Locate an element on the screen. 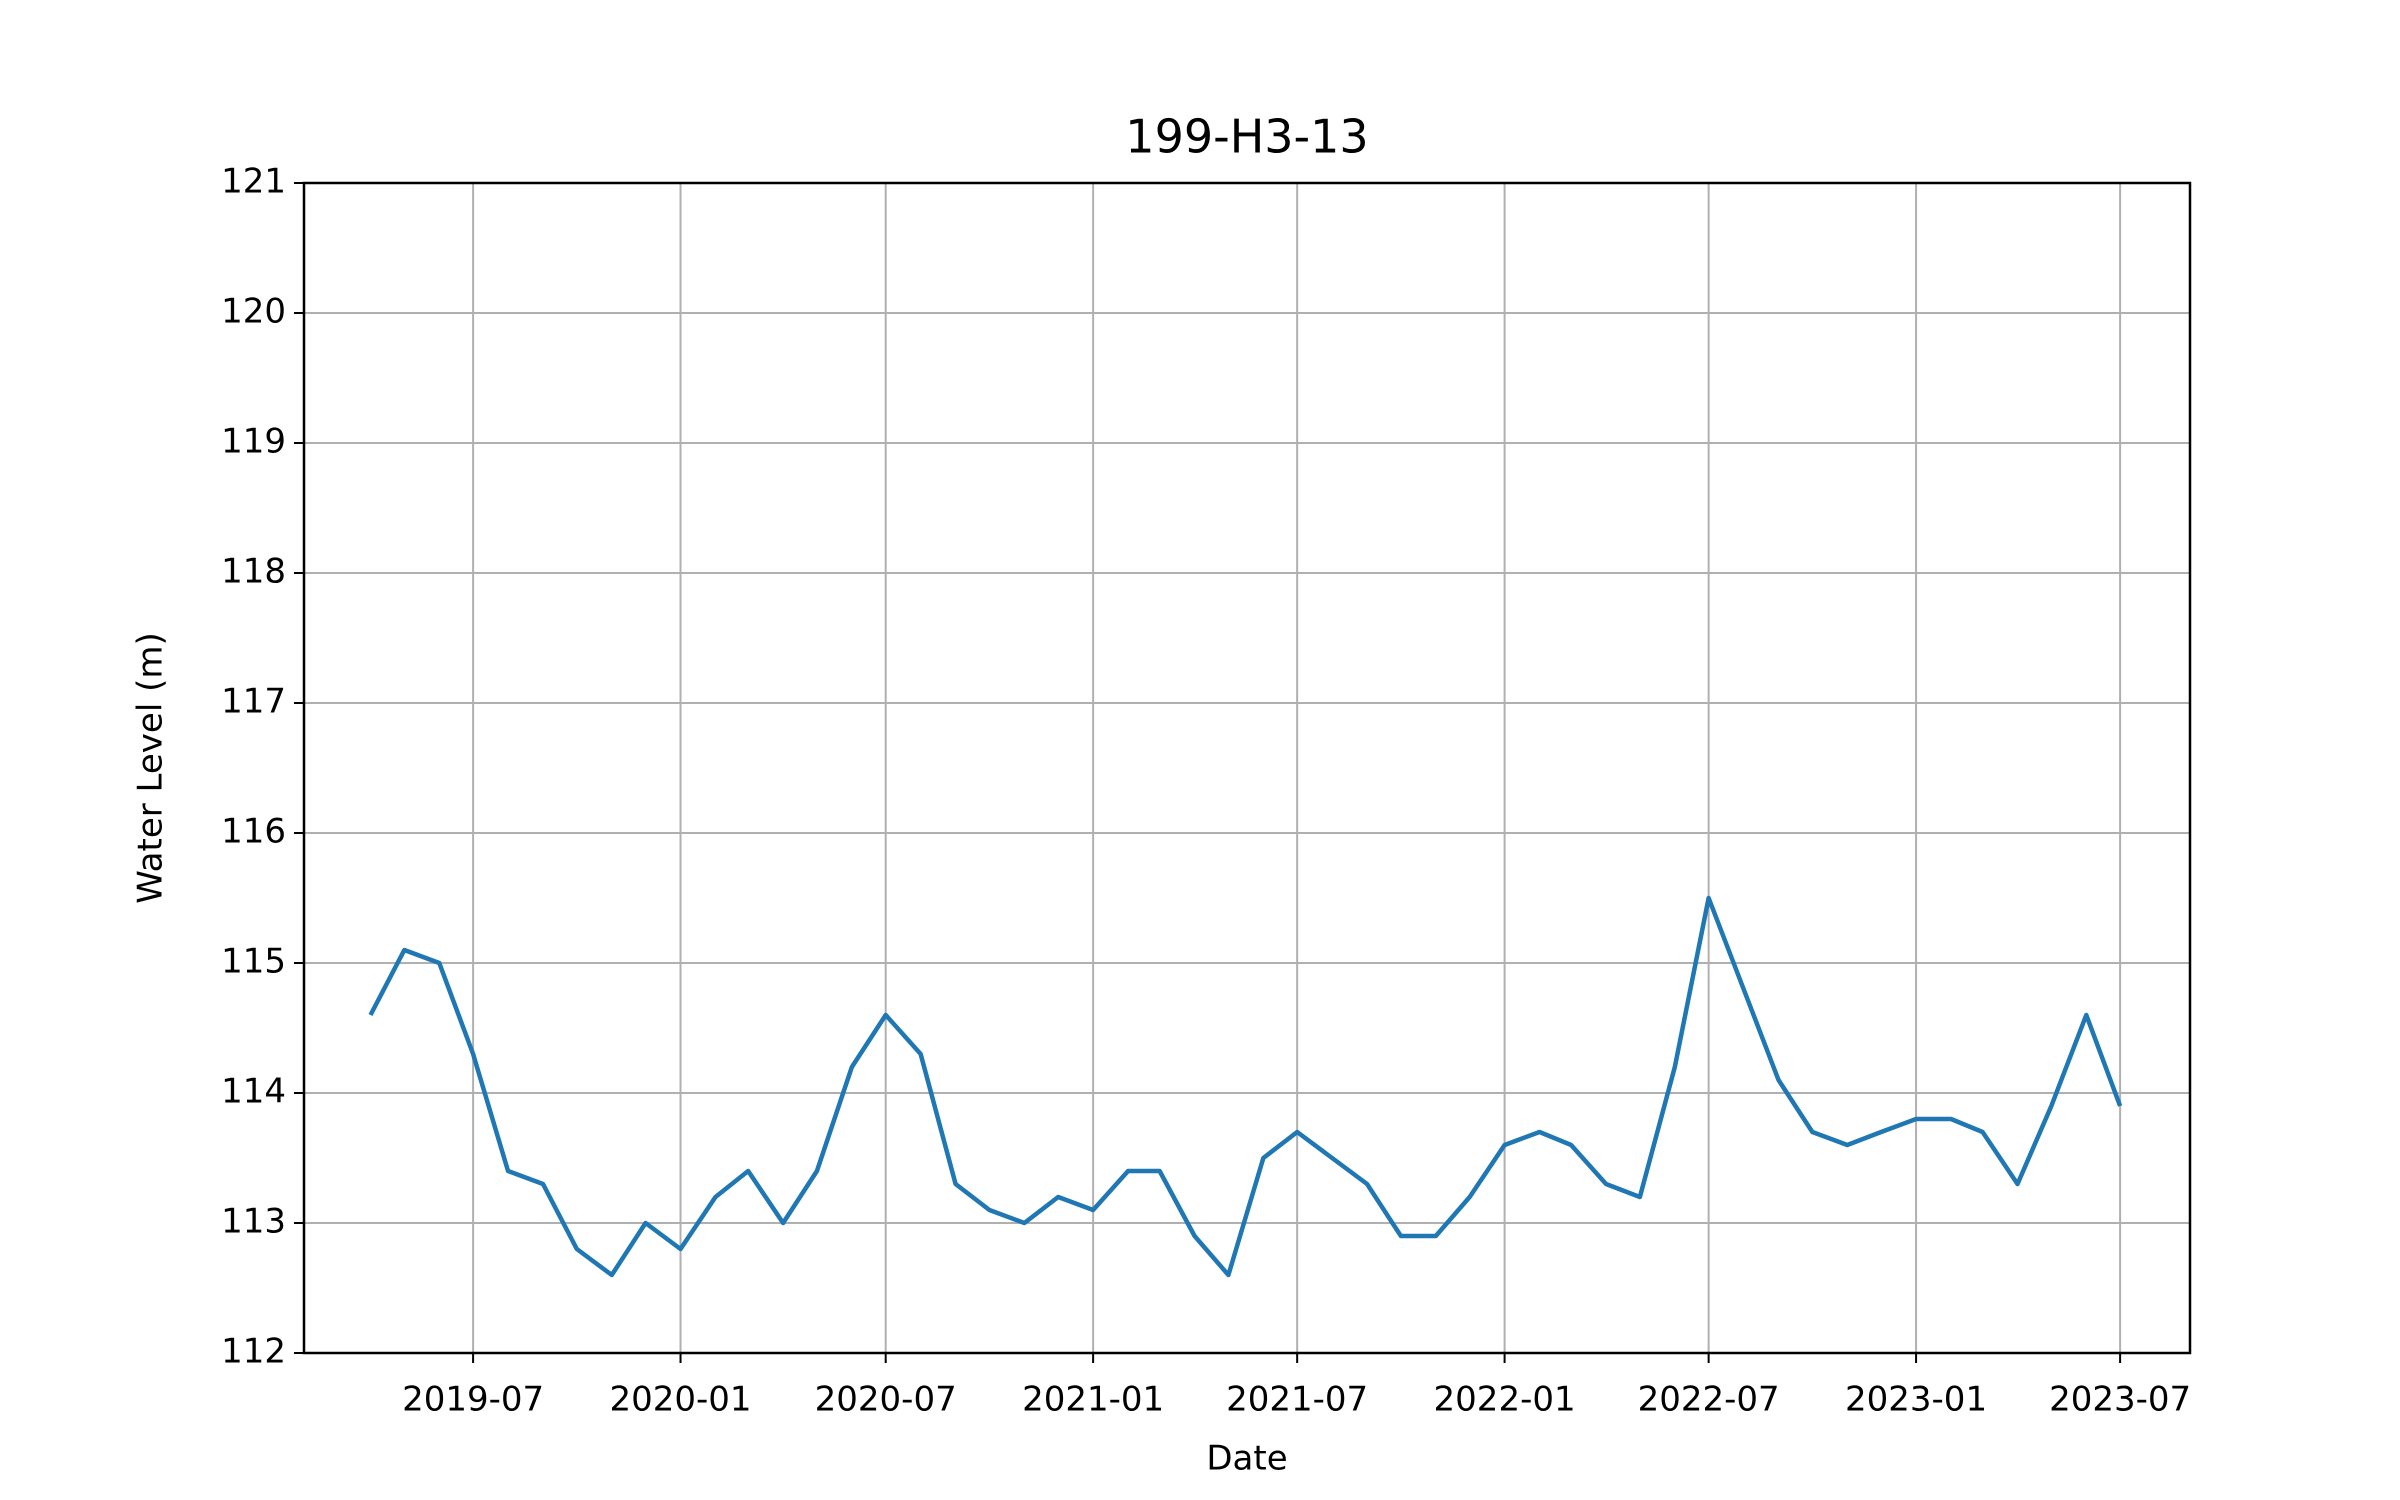 Image resolution: width=2400 pixels, height=1500 pixels. x-tick-label: 2021-07 is located at coordinates (1297, 1400).